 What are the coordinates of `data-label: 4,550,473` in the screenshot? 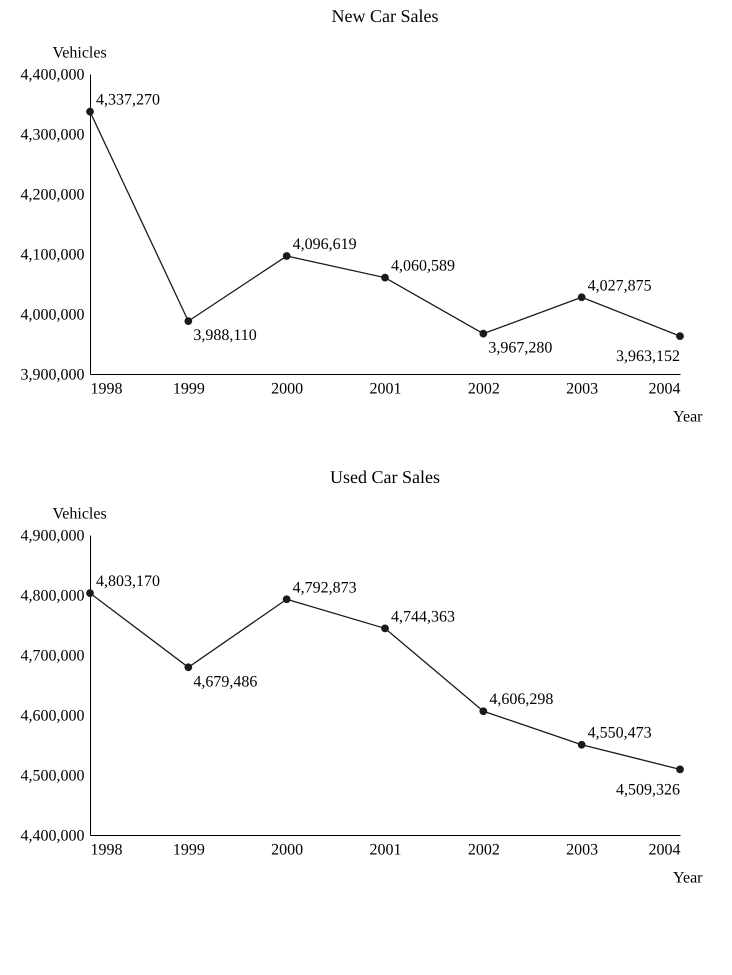 It's located at (620, 733).